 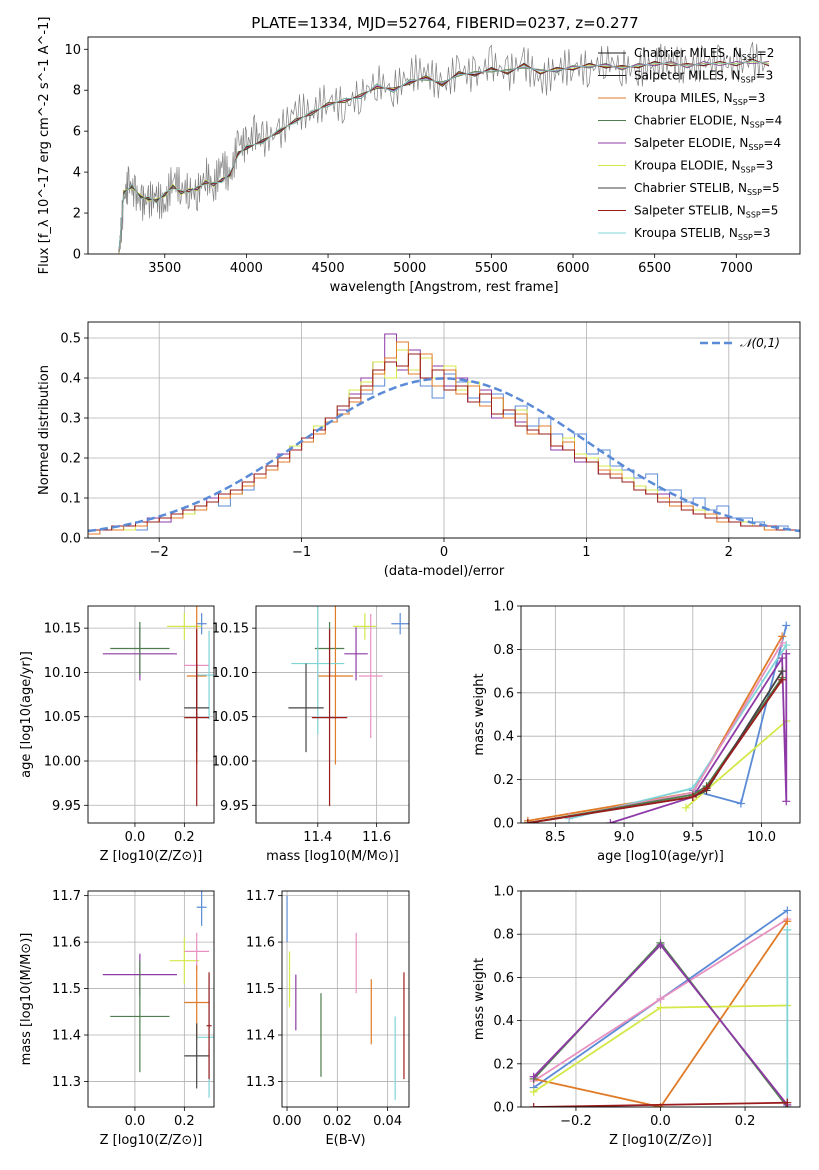 I want to click on y-tick-label: 10.00, so click(x=230, y=762).